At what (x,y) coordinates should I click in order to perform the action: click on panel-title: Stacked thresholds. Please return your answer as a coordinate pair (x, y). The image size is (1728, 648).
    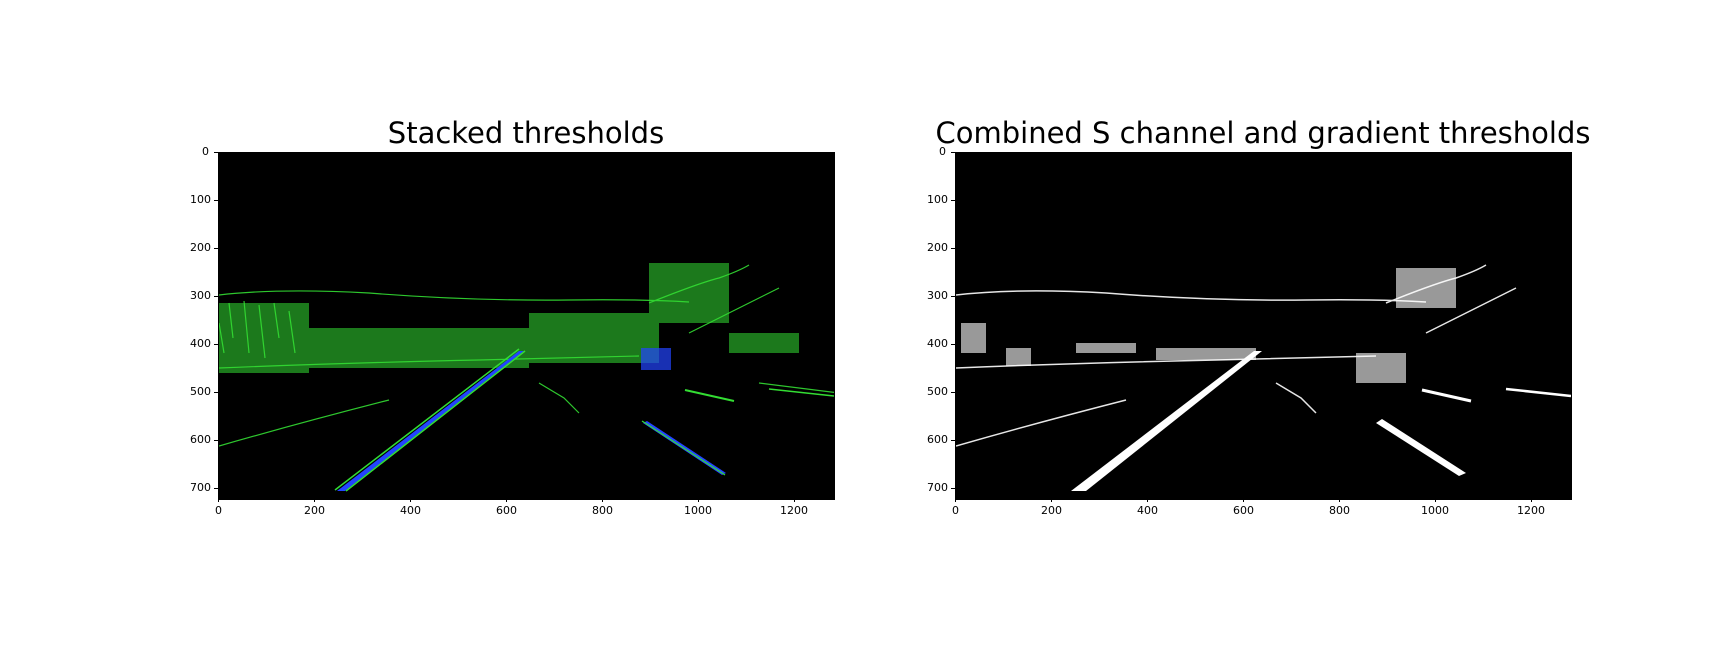
    Looking at the image, I should click on (526, 133).